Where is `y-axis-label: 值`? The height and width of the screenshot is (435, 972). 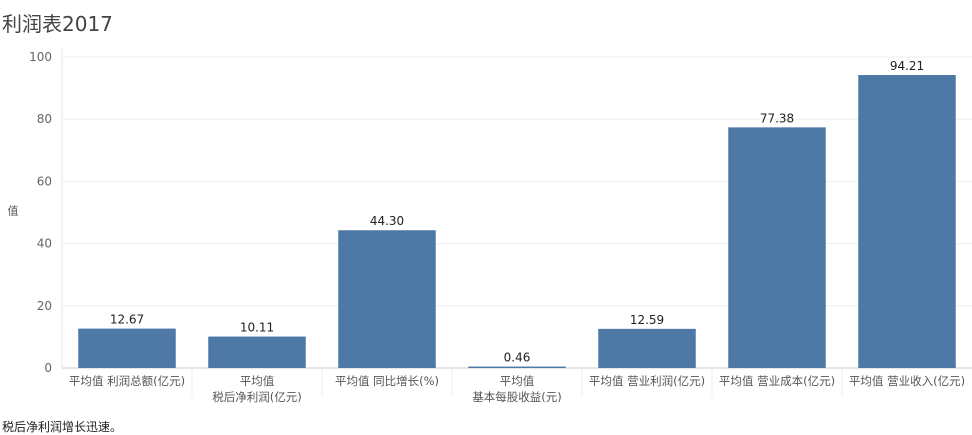
y-axis-label: 值 is located at coordinates (12, 210).